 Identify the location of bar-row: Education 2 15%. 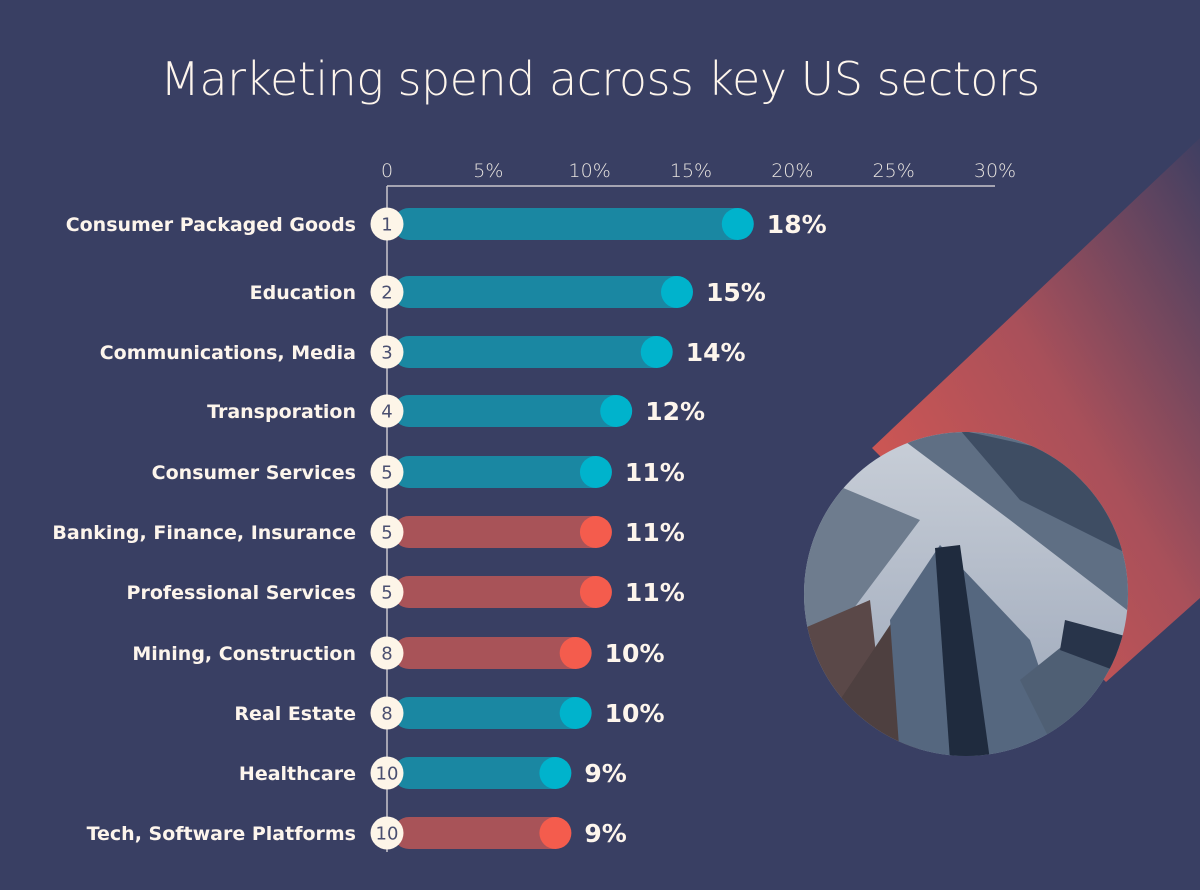
(508, 292).